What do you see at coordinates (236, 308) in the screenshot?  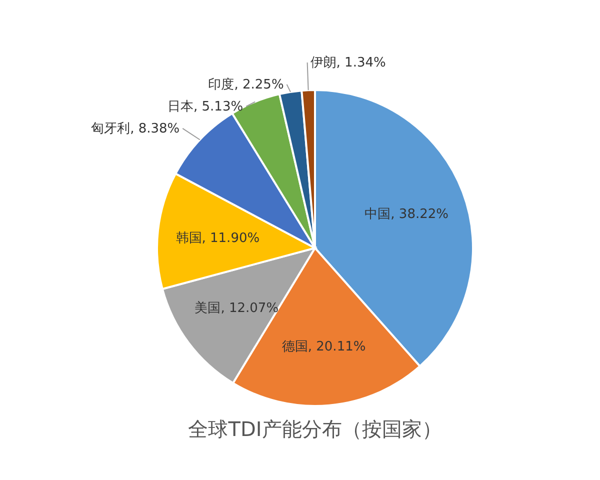 I see `slice-label: 美国, 12.07%` at bounding box center [236, 308].